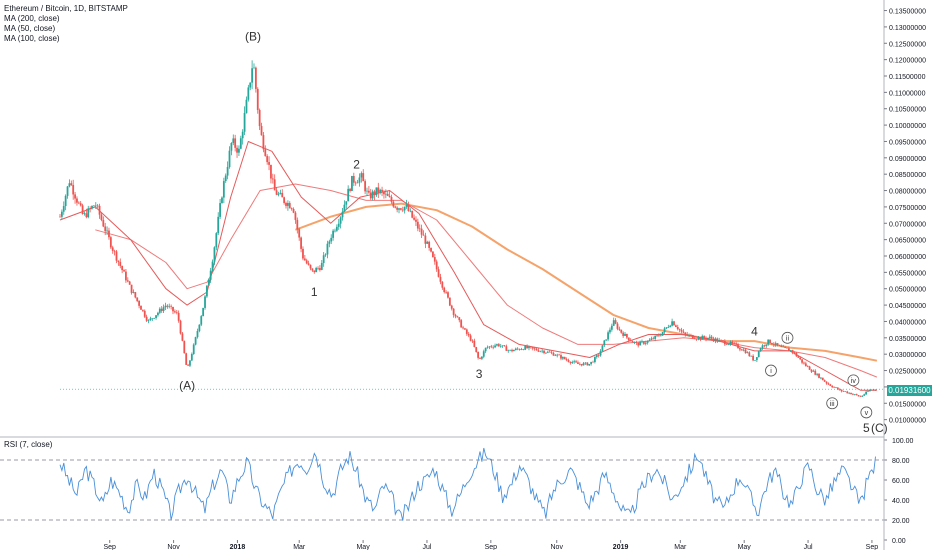 The image size is (932, 550). I want to click on wave-label: iii, so click(832, 404).